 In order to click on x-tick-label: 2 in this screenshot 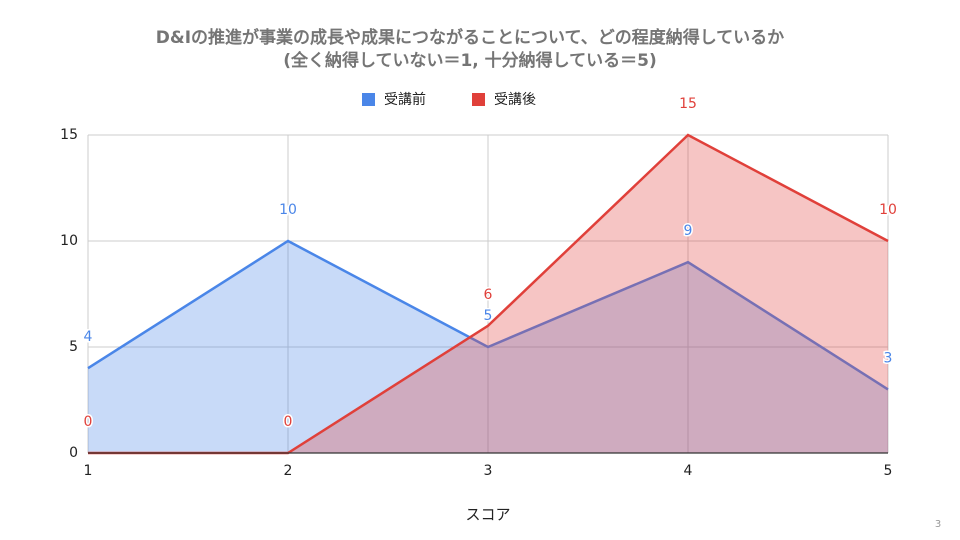, I will do `click(288, 471)`.